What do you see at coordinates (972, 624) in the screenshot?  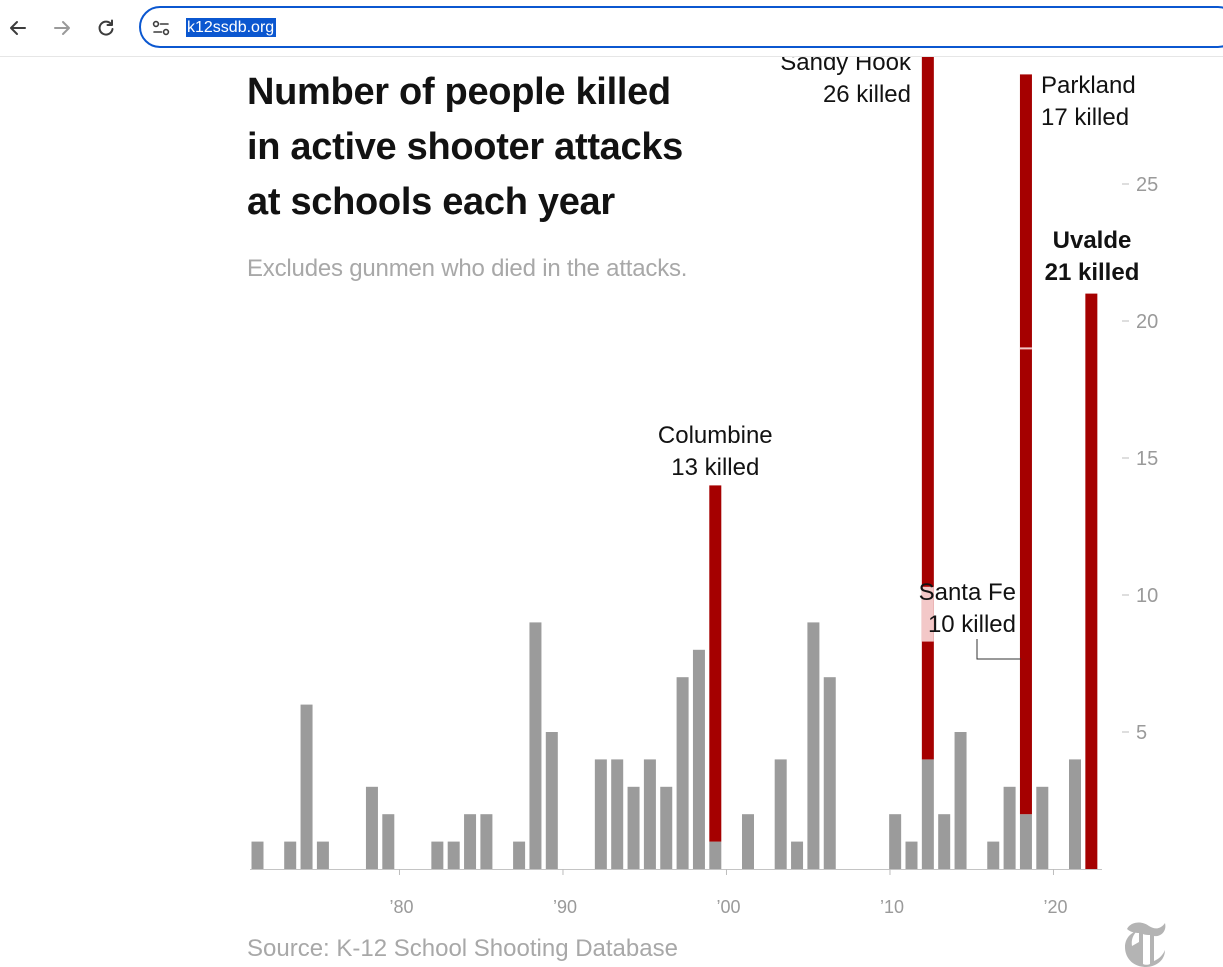 I see `santa-fe-label: 10 killed` at bounding box center [972, 624].